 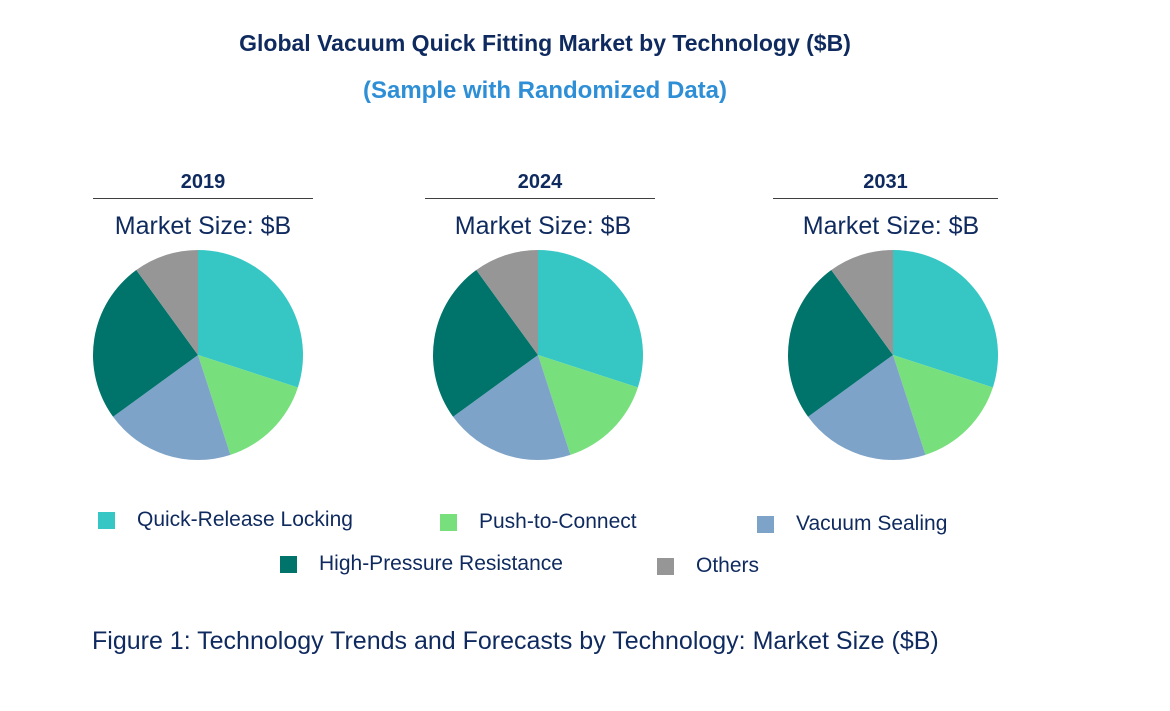 I want to click on legend-label: High-Pressure Resistance, so click(x=441, y=563).